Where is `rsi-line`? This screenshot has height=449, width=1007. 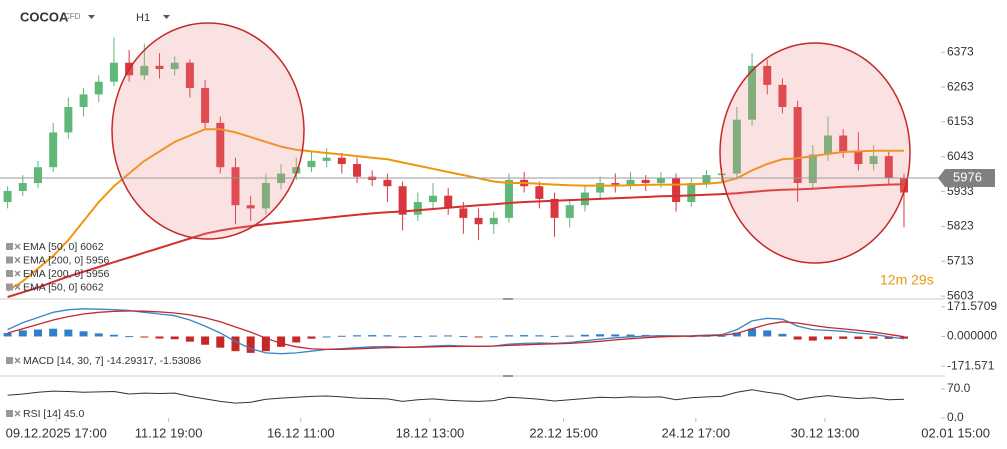
rsi-line is located at coordinates (456, 396).